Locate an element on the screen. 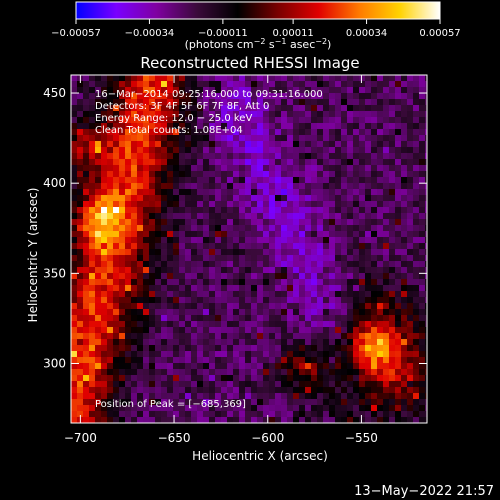  y-tick-label-0: 300 is located at coordinates (54, 363).